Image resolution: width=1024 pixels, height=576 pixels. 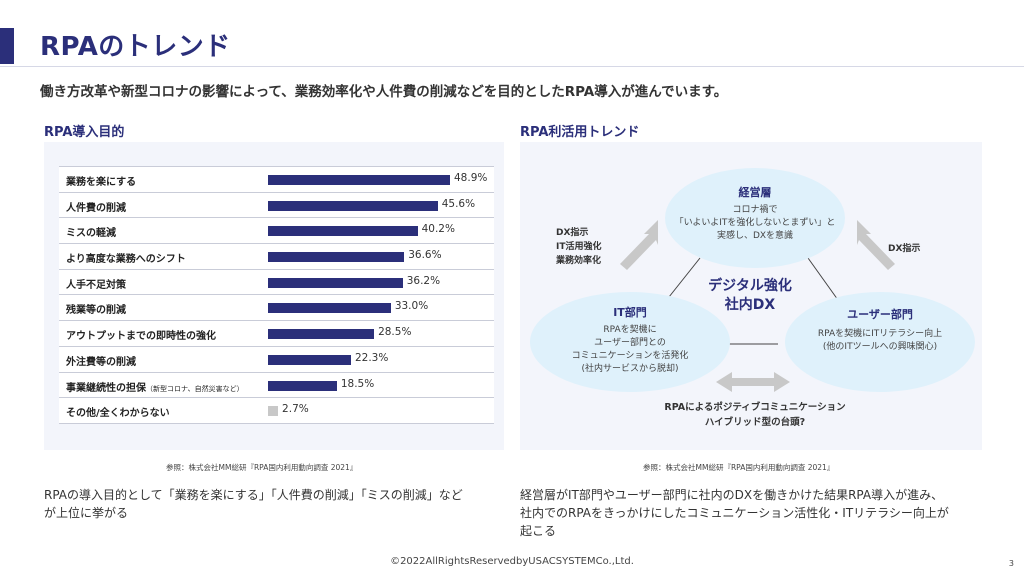 I want to click on bar-row: 外注費等の削減 22.3%, so click(x=276, y=359).